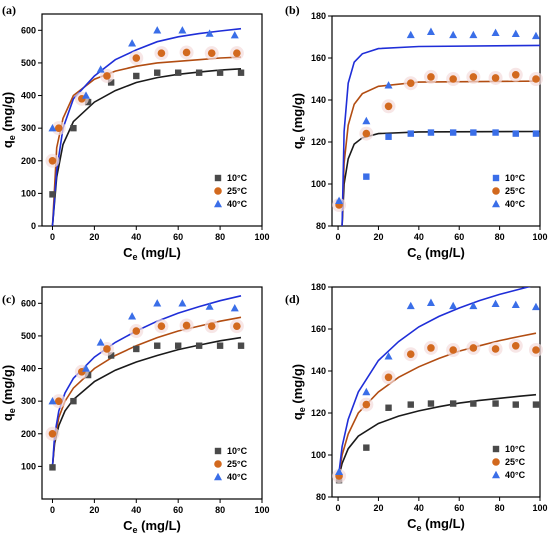  I want to click on y-tick-label: 180, so click(318, 16).